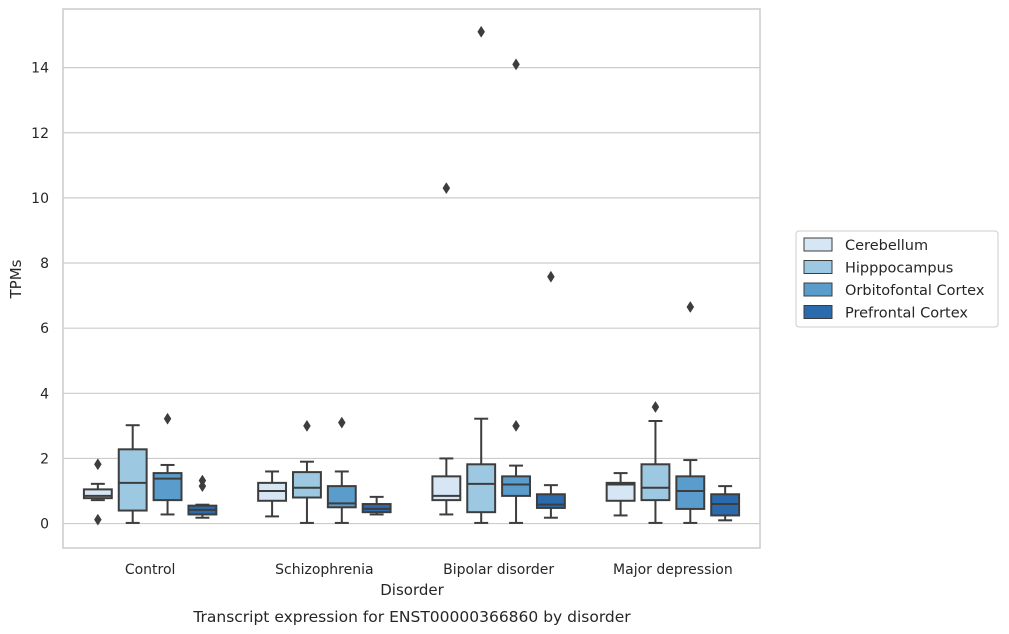 This screenshot has height=634, width=1009. Describe the element at coordinates (673, 570) in the screenshot. I see `x-tick-label: Major depression` at that location.